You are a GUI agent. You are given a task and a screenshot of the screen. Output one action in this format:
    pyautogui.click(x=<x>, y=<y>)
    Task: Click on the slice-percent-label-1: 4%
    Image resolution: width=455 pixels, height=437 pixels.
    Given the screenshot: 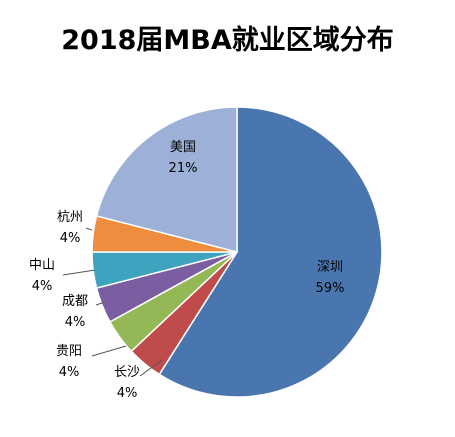 What is the action you would take?
    pyautogui.click(x=127, y=393)
    